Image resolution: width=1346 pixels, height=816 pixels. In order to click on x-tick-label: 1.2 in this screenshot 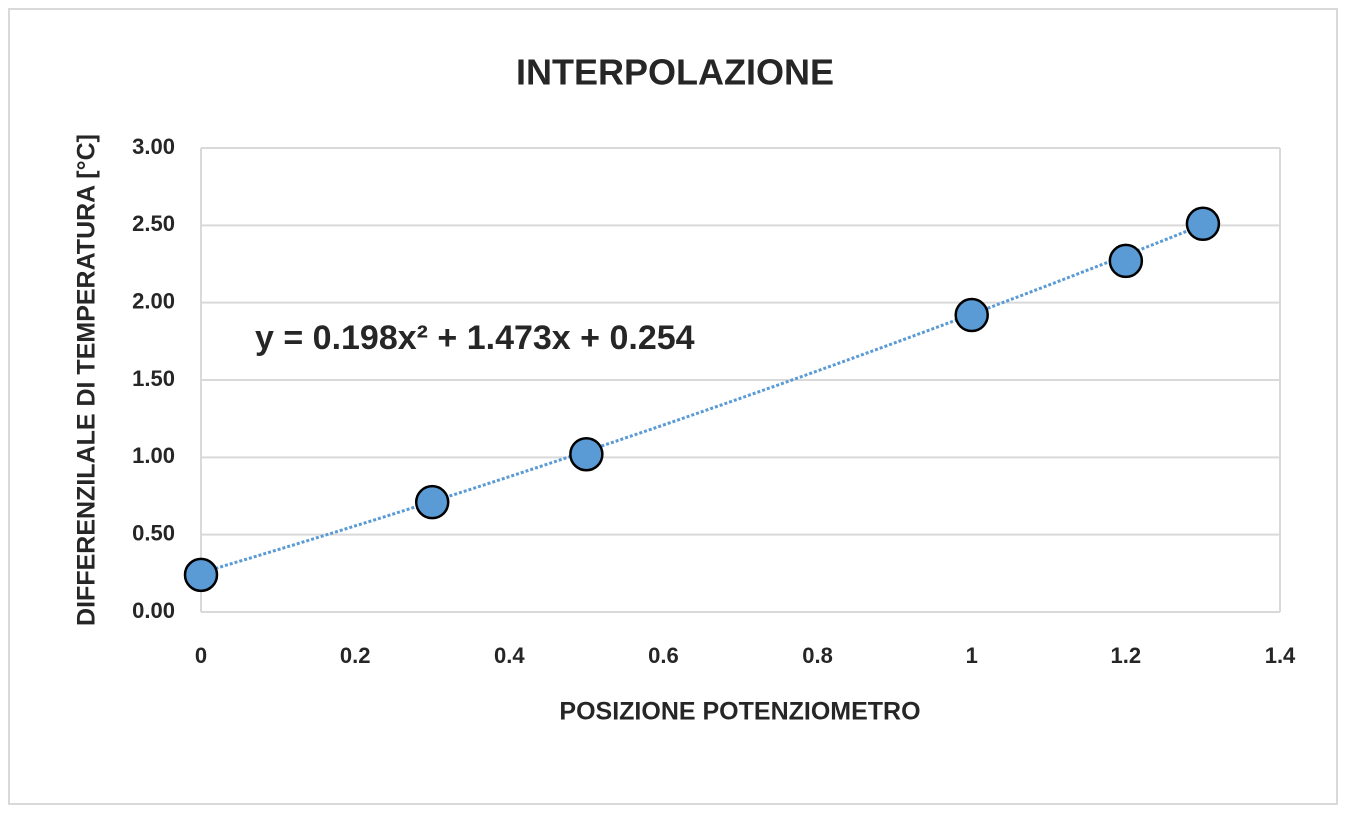, I will do `click(1126, 655)`.